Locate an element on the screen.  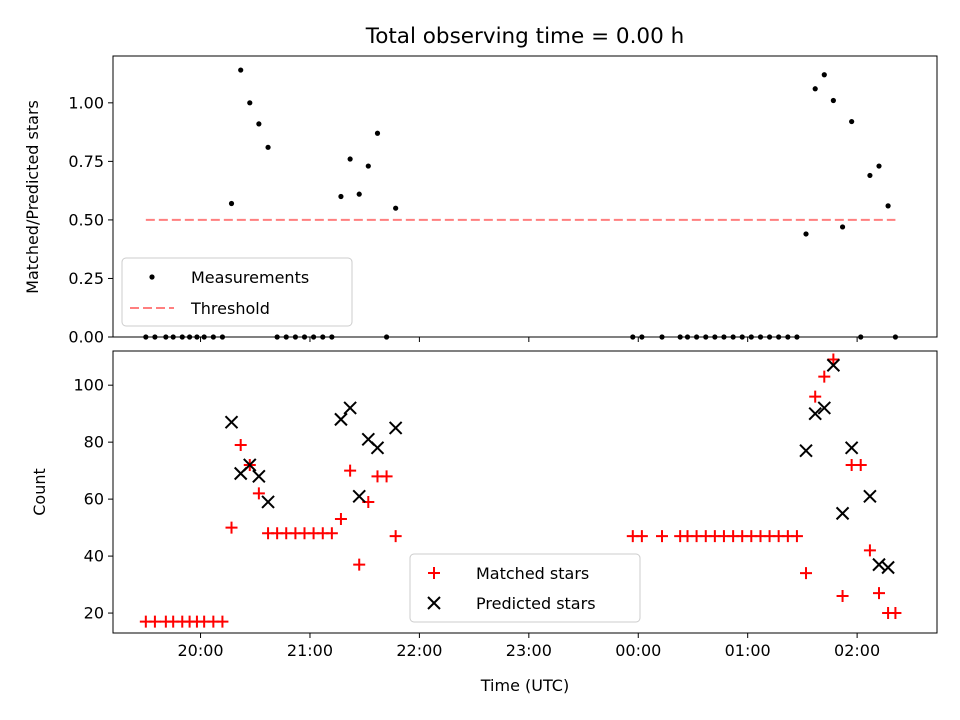
top-x-ticks is located at coordinates (529, 339).